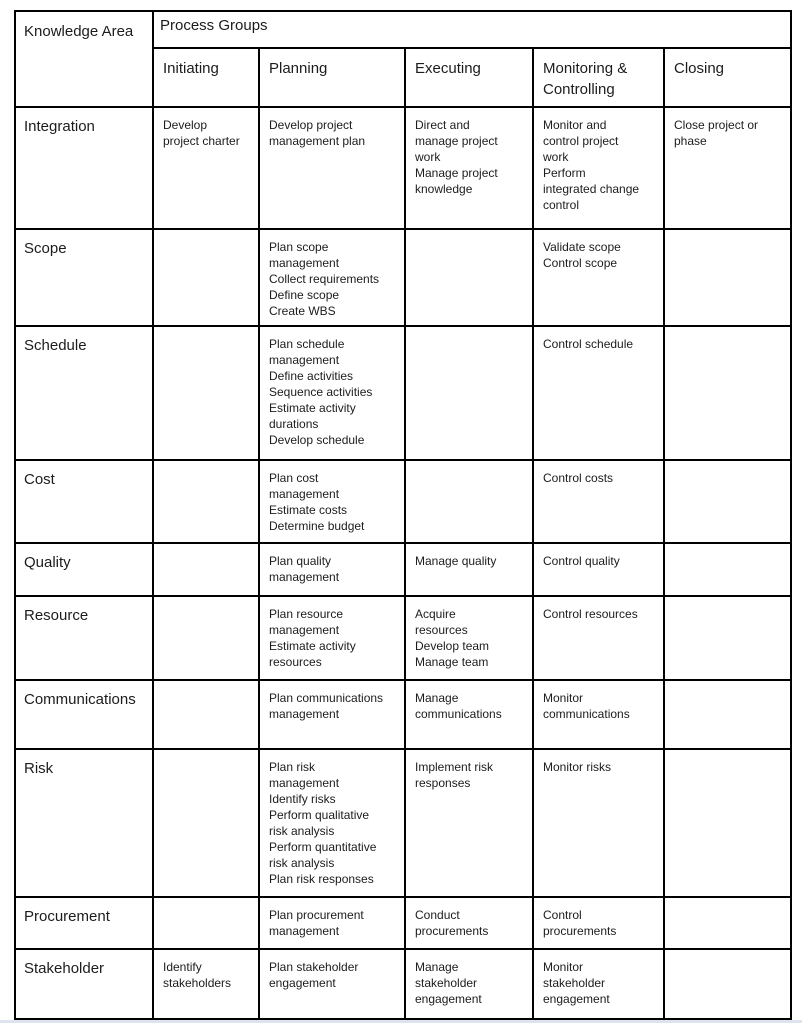 The image size is (802, 1024). I want to click on process-cell: Plan stakeholder engagement, so click(332, 984).